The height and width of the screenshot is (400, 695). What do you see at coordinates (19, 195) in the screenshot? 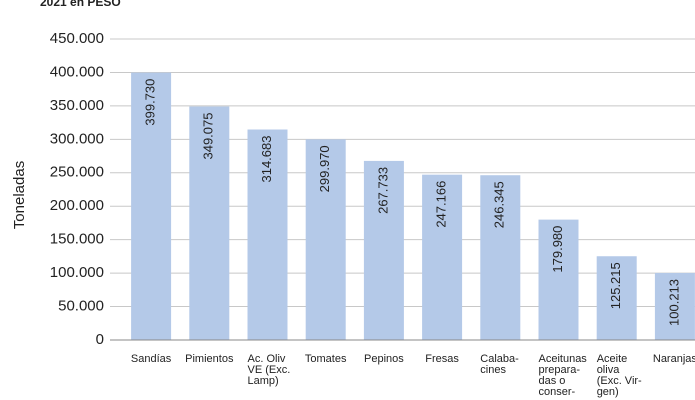
I see `y-axis-label: Toneladas` at bounding box center [19, 195].